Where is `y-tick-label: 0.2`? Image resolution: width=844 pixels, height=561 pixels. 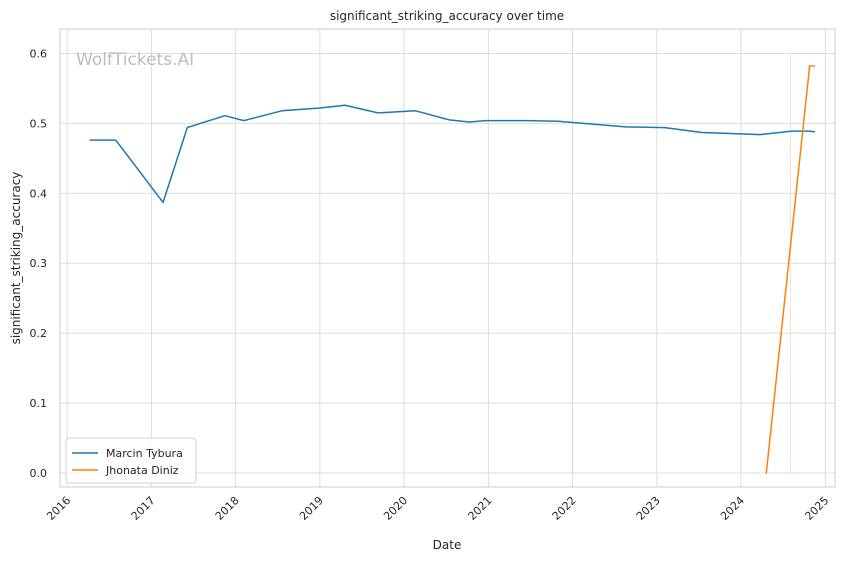
y-tick-label: 0.2 is located at coordinates (39, 333).